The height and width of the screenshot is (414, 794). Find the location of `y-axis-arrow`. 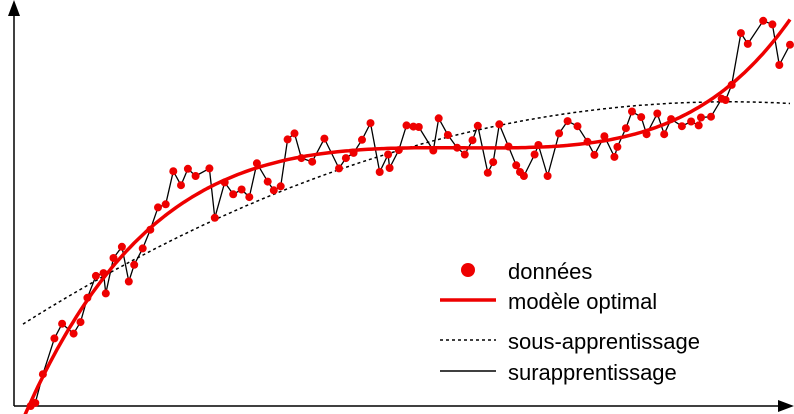

y-axis-arrow is located at coordinates (14, 8).